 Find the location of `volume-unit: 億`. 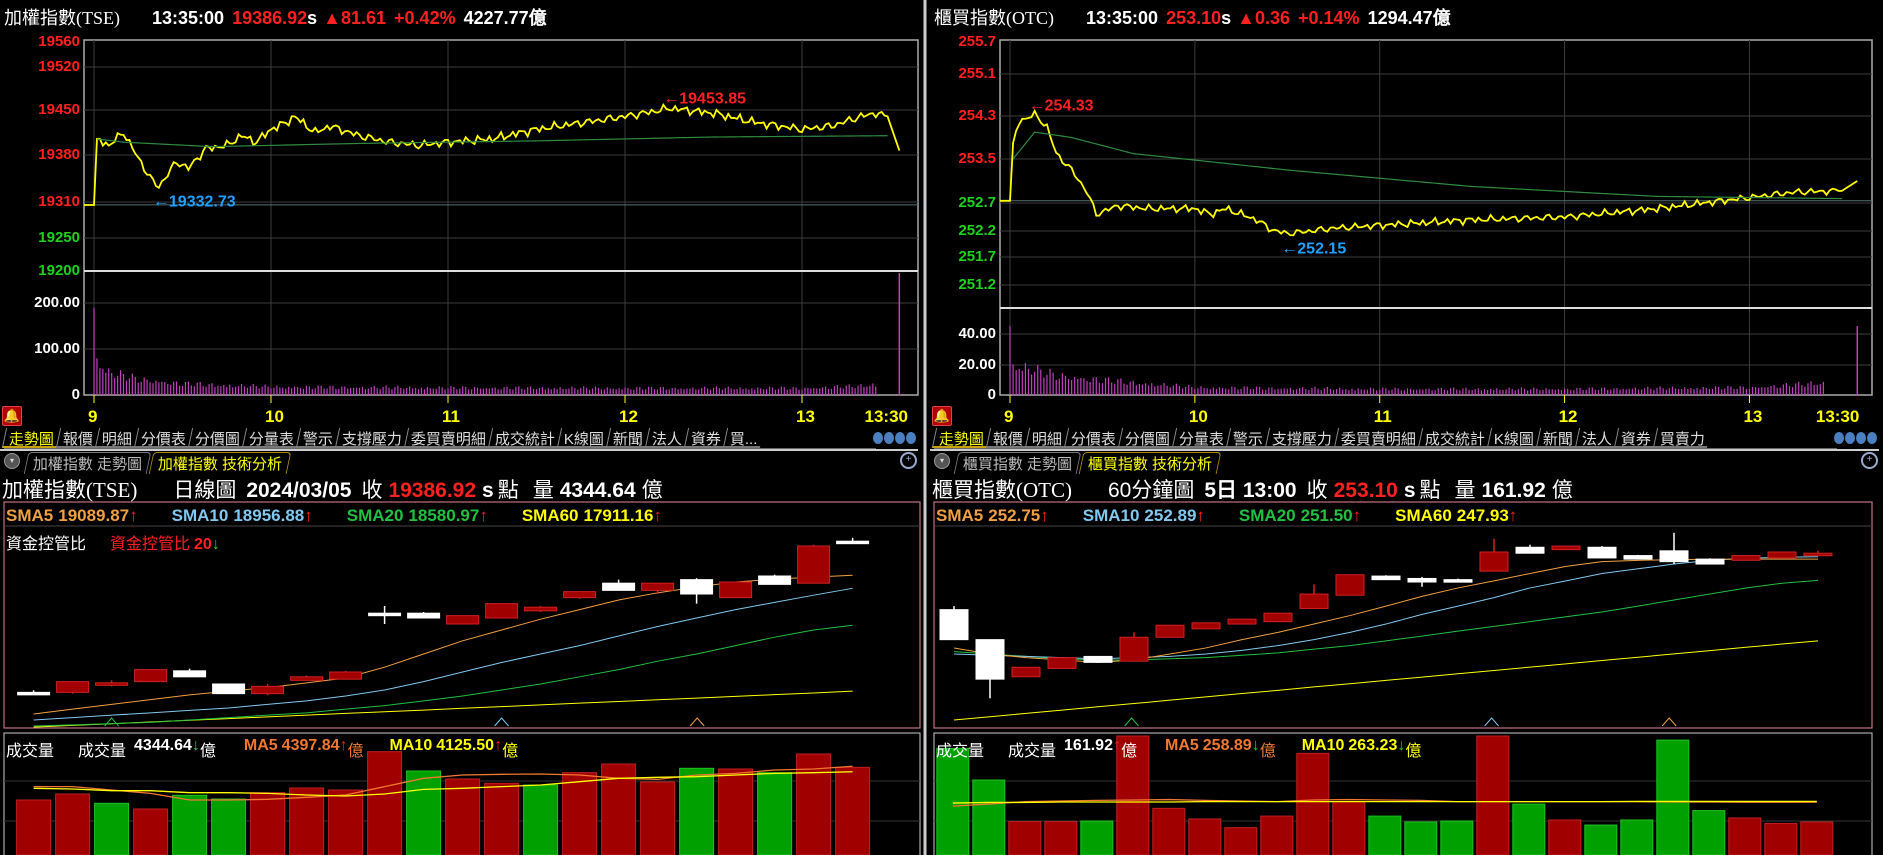

volume-unit: 億 is located at coordinates (207, 751).